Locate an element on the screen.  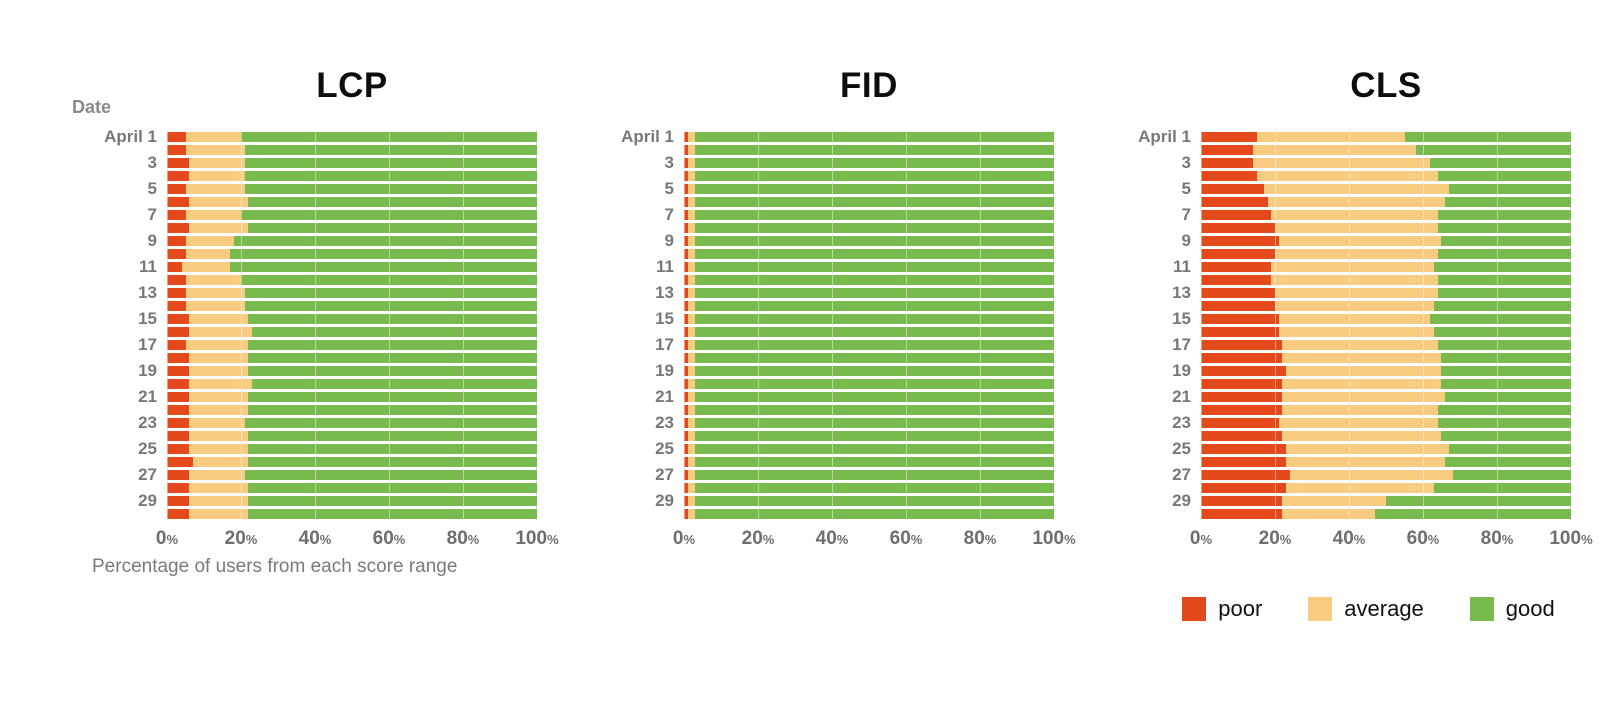
legend: poor average good is located at coordinates (1368, 609).